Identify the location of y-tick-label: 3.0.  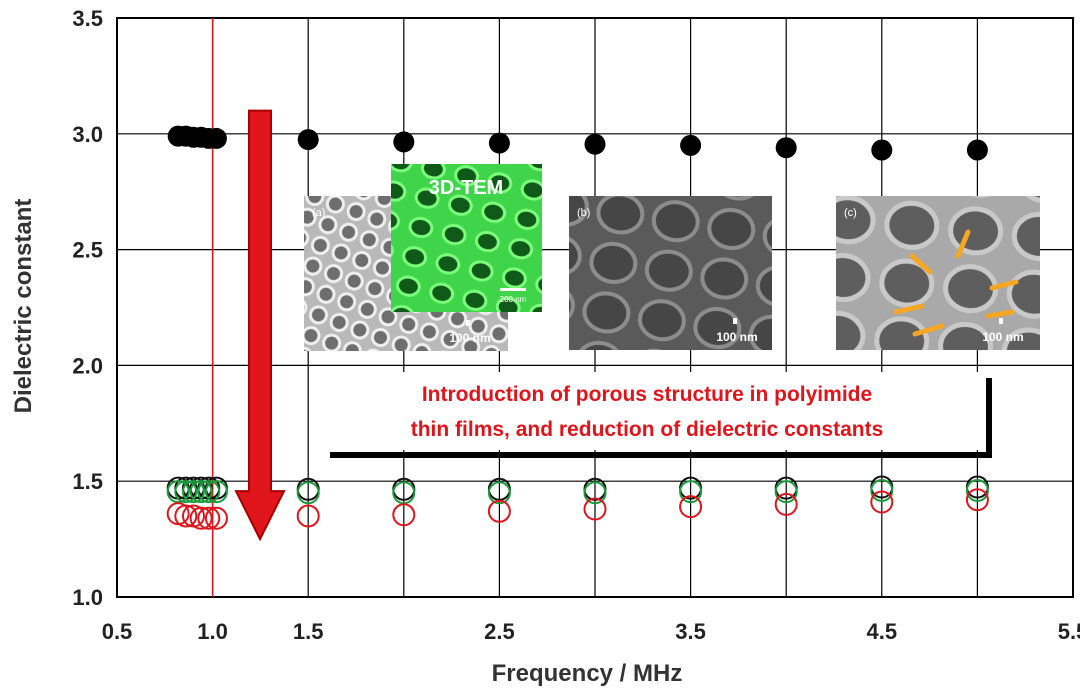
(87, 134).